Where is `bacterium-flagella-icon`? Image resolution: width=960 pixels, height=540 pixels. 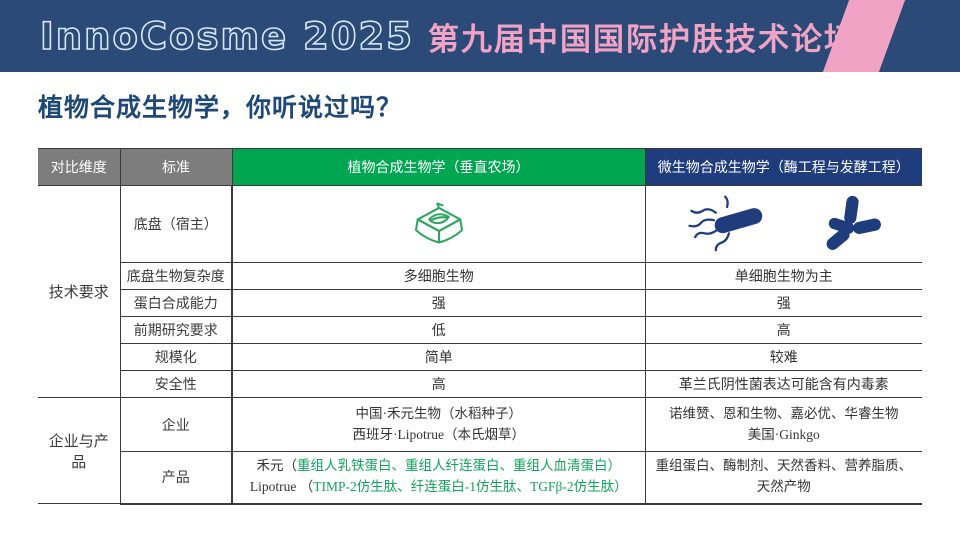 bacterium-flagella-icon is located at coordinates (728, 224).